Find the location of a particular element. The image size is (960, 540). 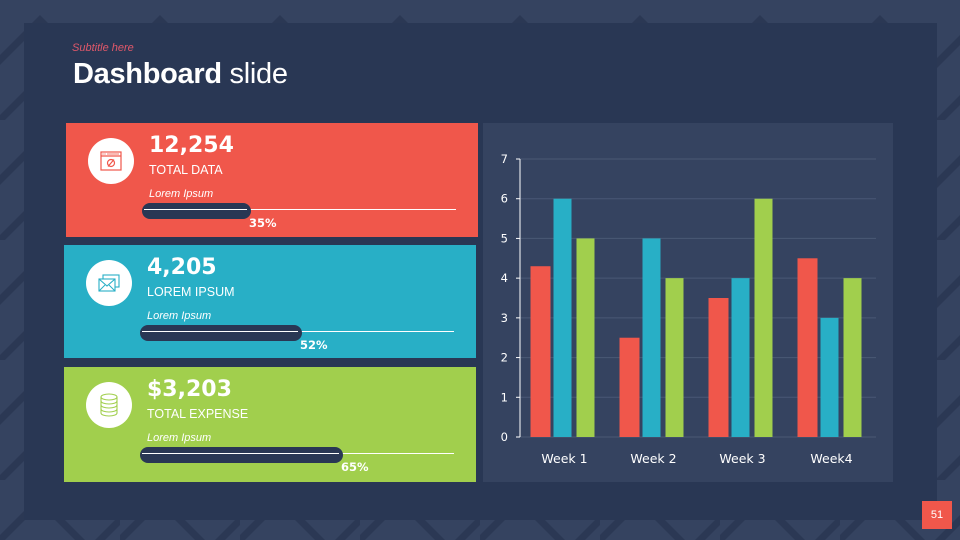

y-tick-label: 2 is located at coordinates (504, 358).